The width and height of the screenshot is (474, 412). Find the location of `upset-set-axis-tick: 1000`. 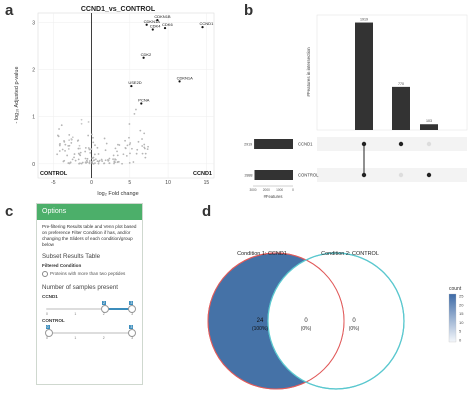

upset-set-axis-tick: 1000 is located at coordinates (279, 190).